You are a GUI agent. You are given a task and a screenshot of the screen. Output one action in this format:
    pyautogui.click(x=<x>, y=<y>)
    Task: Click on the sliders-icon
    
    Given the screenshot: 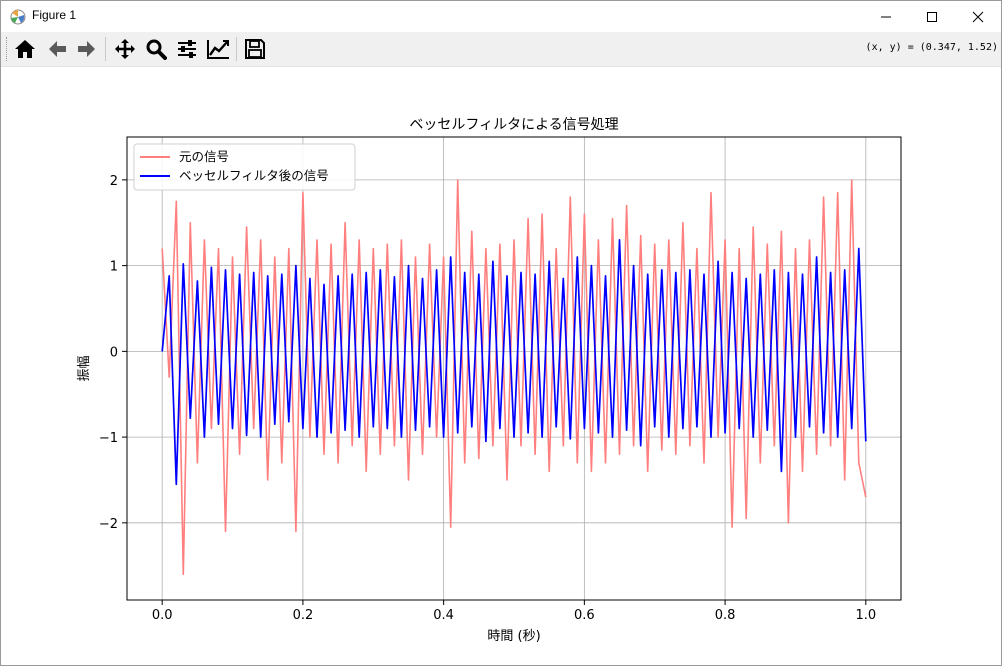 What is the action you would take?
    pyautogui.click(x=187, y=49)
    